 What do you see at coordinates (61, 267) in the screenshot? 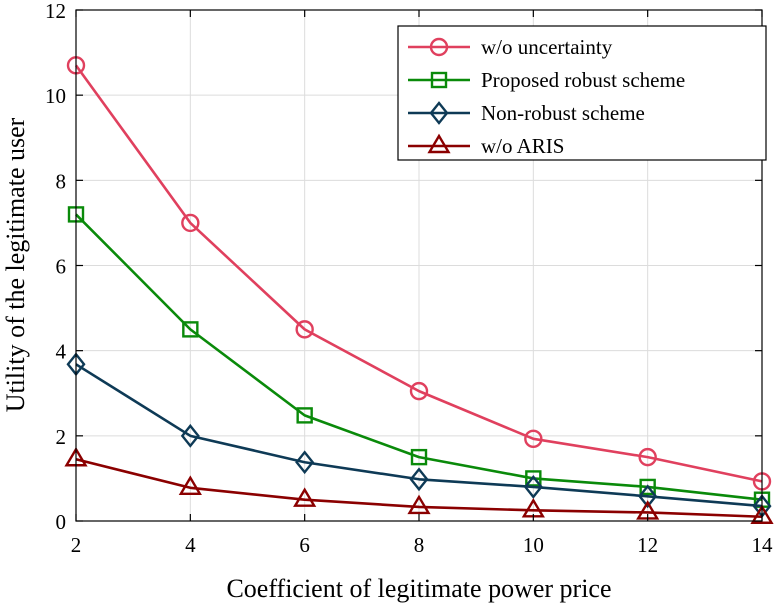
I see `y-tick-label: 6` at bounding box center [61, 267].